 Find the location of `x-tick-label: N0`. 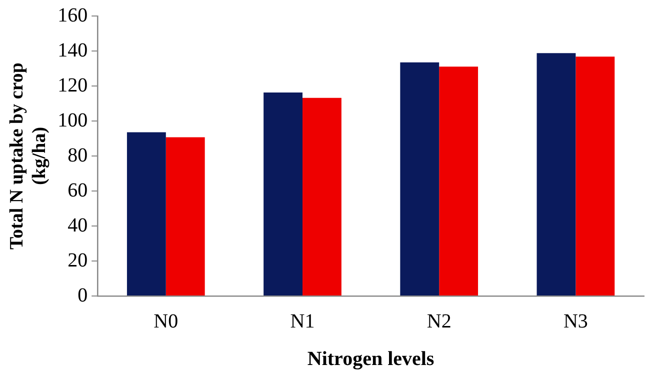

x-tick-label: N0 is located at coordinates (166, 321).